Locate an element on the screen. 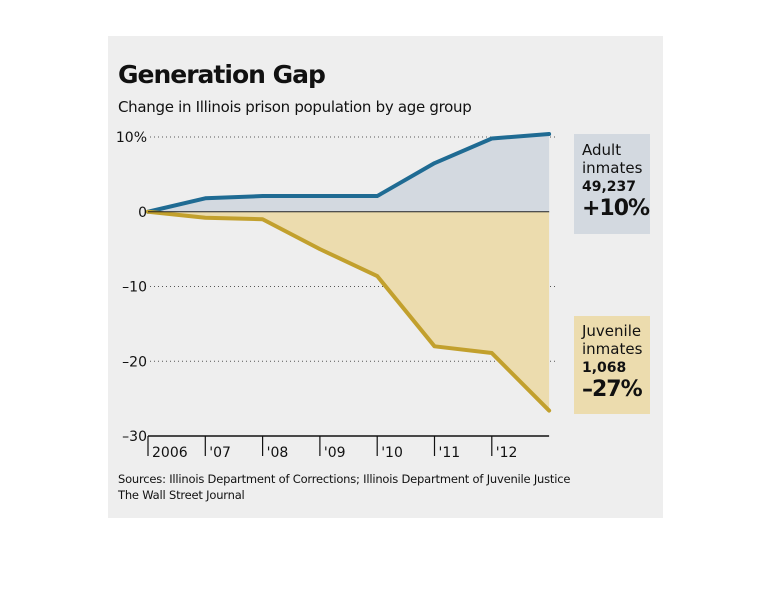 This screenshot has width=770, height=612. credit-line: The Wall Street Journal is located at coordinates (181, 495).